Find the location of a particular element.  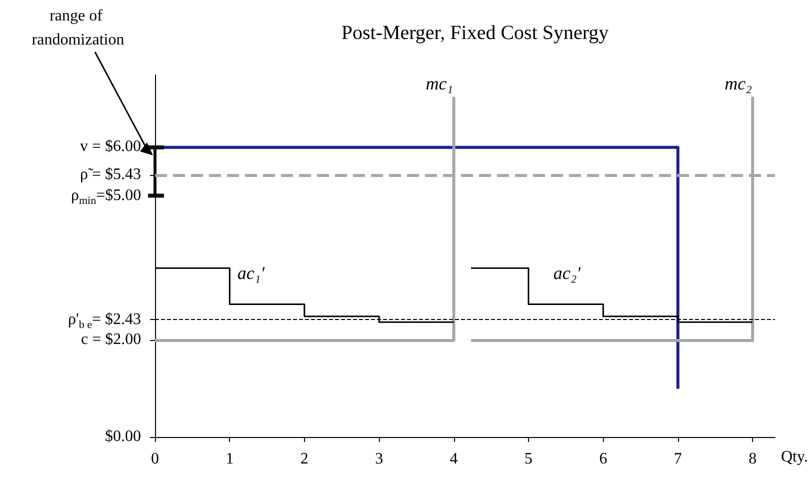

x-tick-label: 3 is located at coordinates (379, 459).